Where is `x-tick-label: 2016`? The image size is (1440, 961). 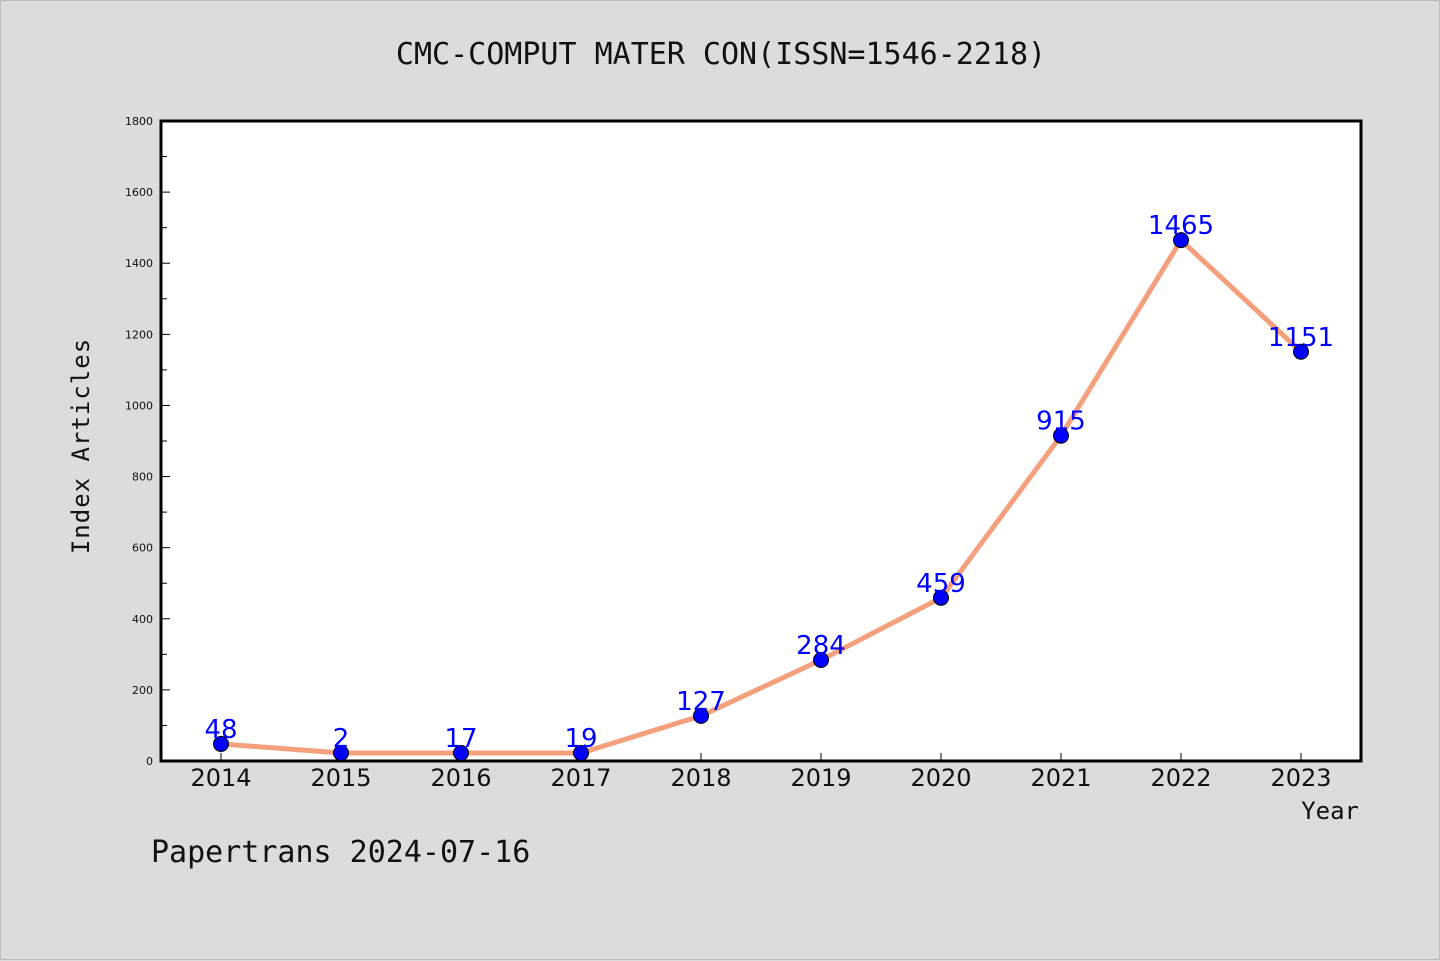 x-tick-label: 2016 is located at coordinates (460, 778).